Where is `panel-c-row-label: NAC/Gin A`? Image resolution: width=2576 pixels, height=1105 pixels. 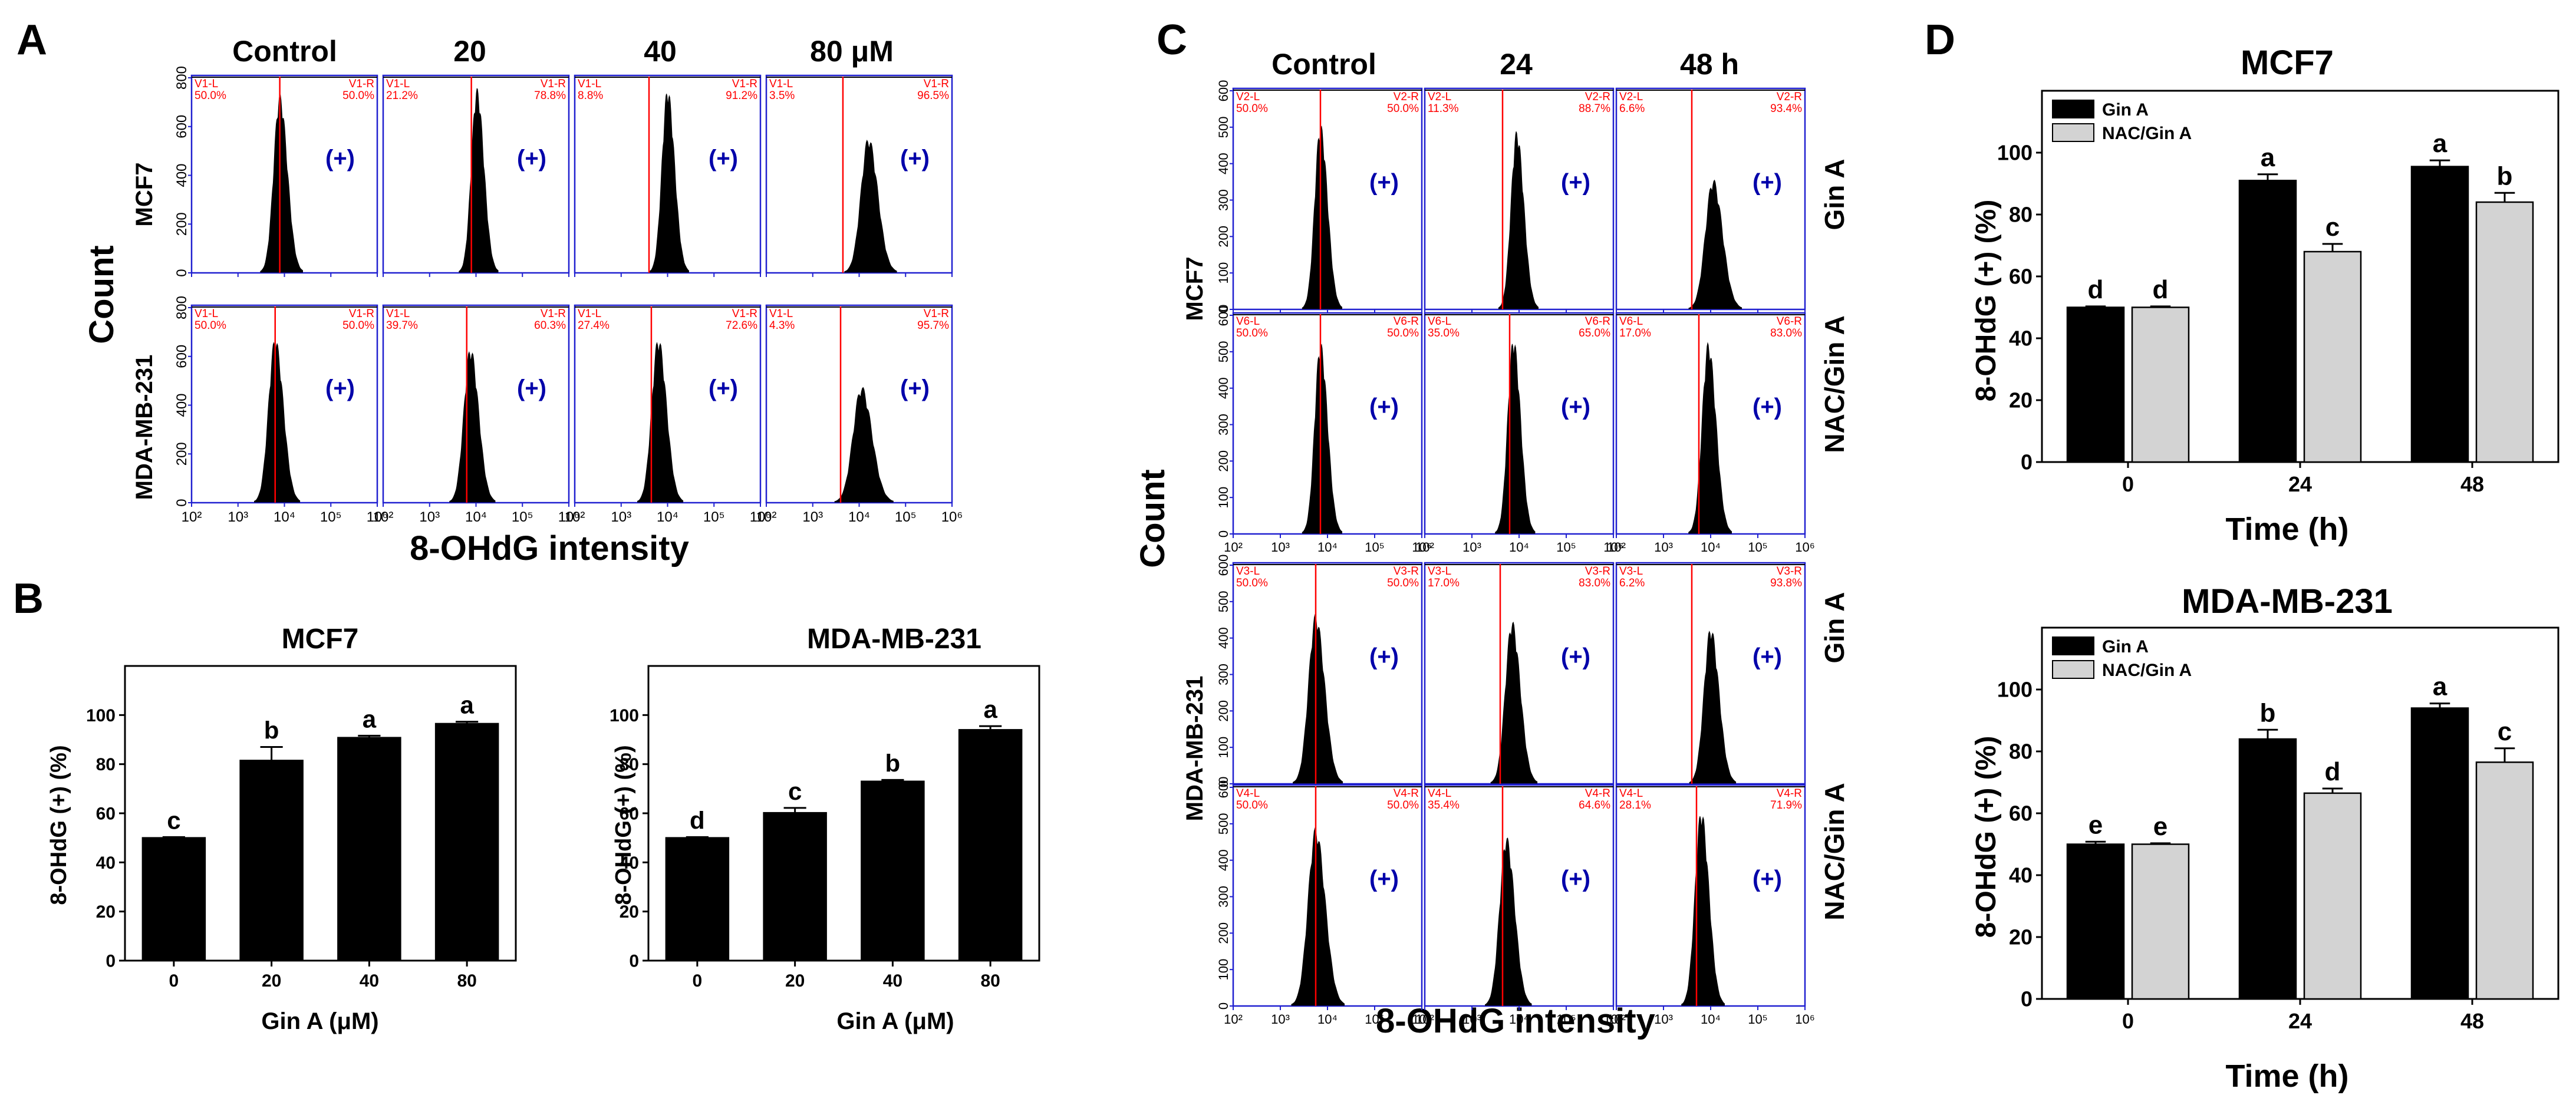 panel-c-row-label: NAC/Gin A is located at coordinates (1834, 384).